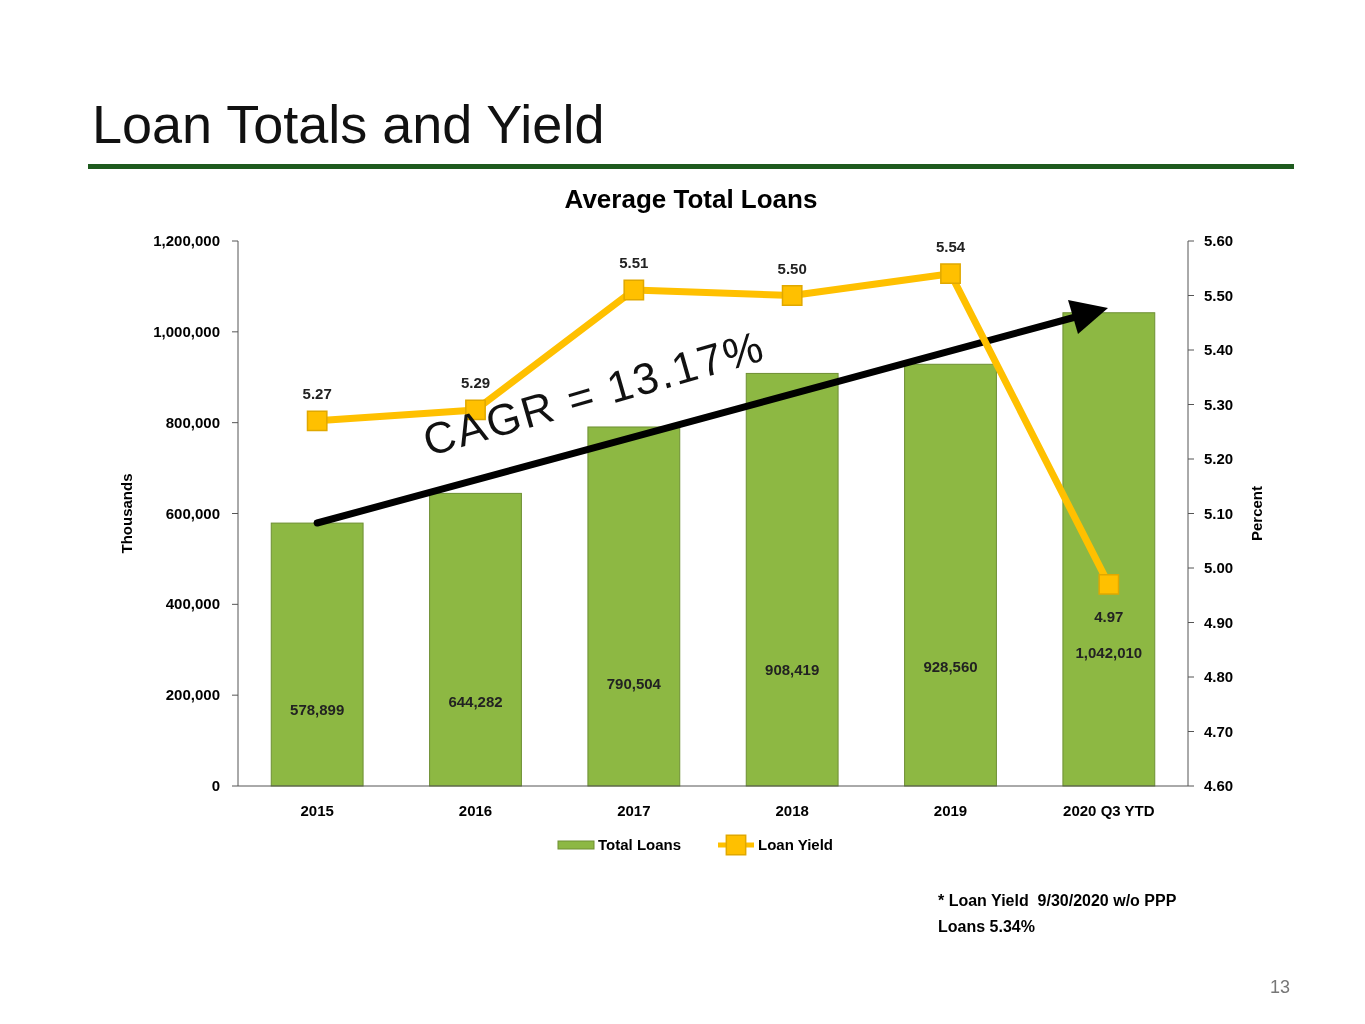 This screenshot has height=1024, width=1365. Describe the element at coordinates (640, 844) in the screenshot. I see `legend-label: Total Loans` at that location.